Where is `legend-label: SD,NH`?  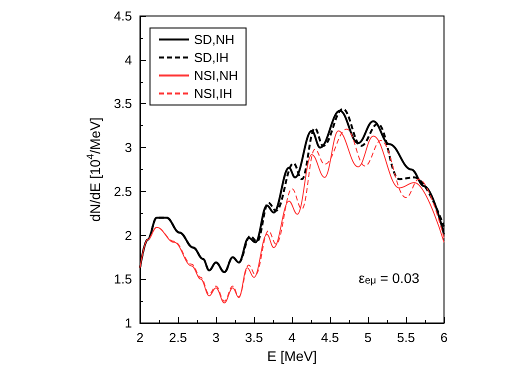
legend-label: SD,NH is located at coordinates (214, 39).